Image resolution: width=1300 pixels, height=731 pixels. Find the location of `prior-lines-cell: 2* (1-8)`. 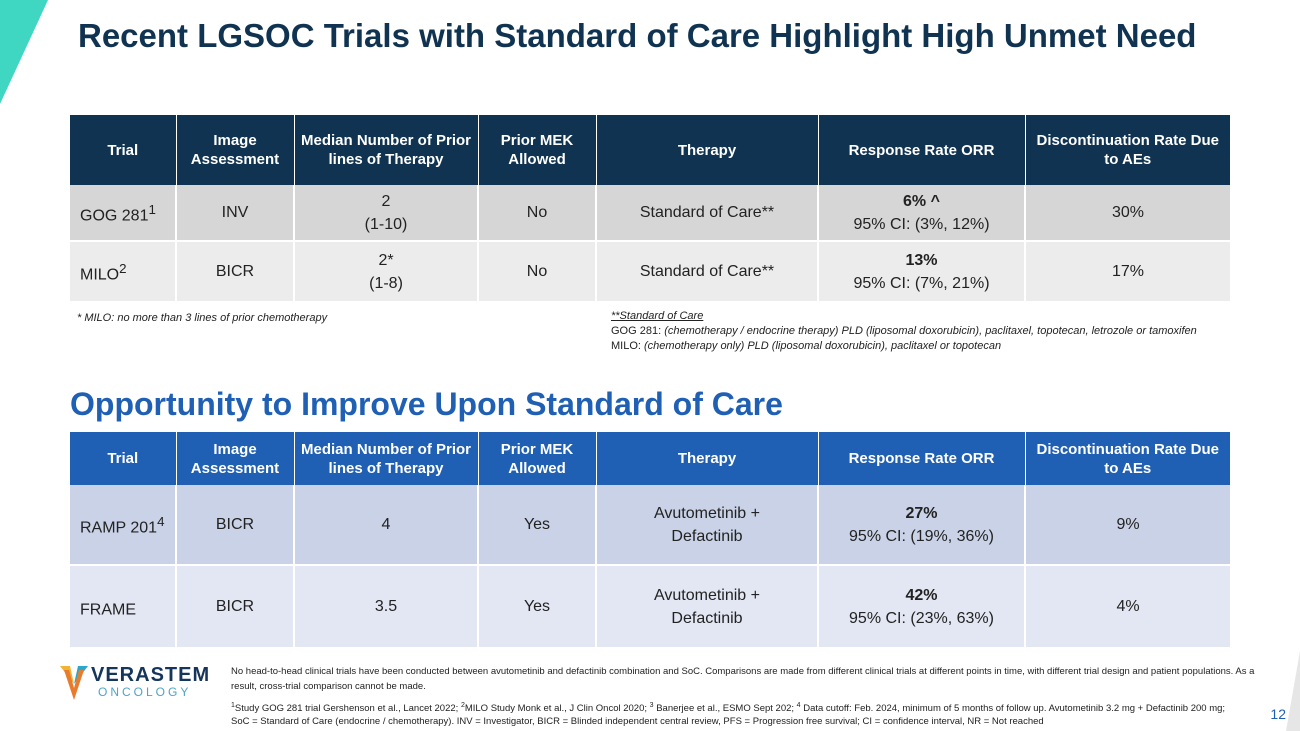

prior-lines-cell: 2* (1-8) is located at coordinates (385, 271).